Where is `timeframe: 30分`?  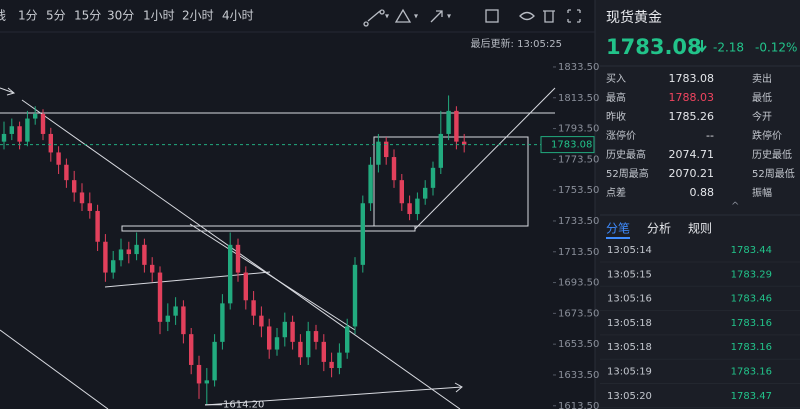 timeframe: 30分 is located at coordinates (120, 16).